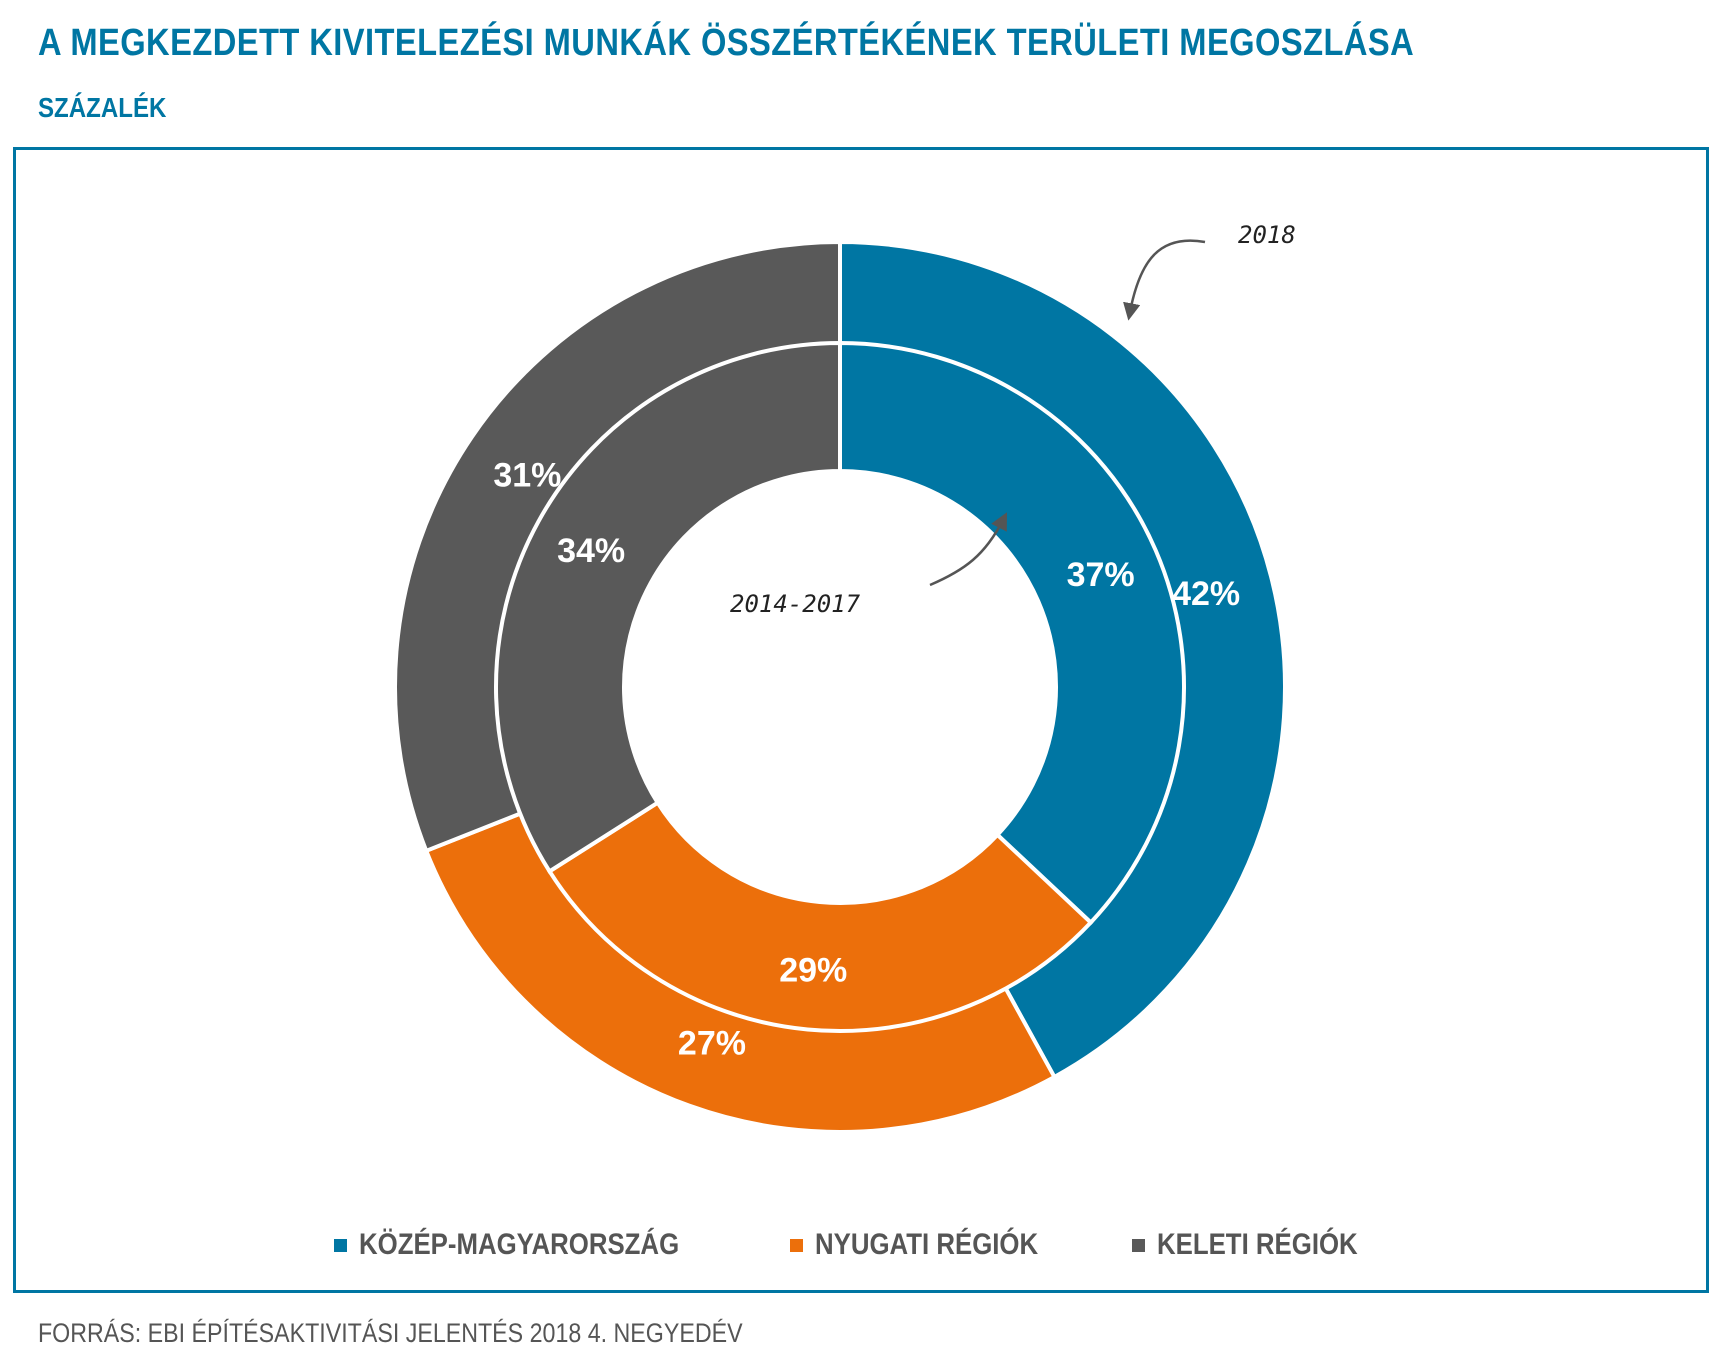 The image size is (1725, 1365). Describe the element at coordinates (712, 1044) in the screenshot. I see `outer-ring-value-label: 27%` at that location.